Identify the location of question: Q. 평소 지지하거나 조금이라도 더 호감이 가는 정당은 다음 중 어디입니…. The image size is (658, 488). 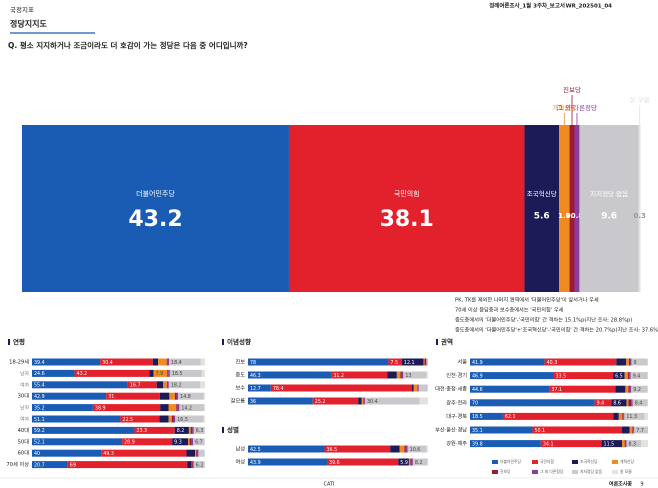
(128, 45).